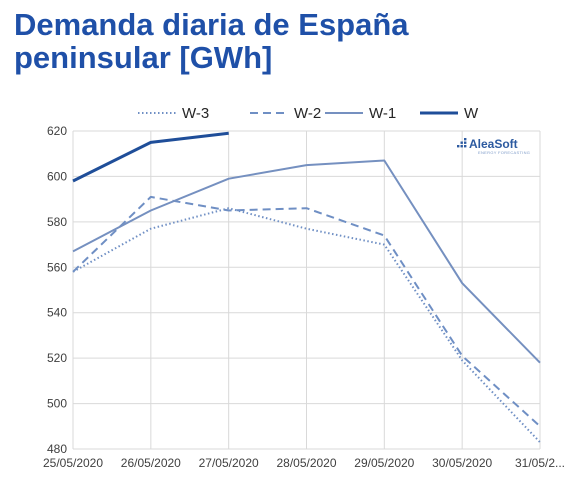  I want to click on legend-label-w-2: W-2, so click(307, 113).